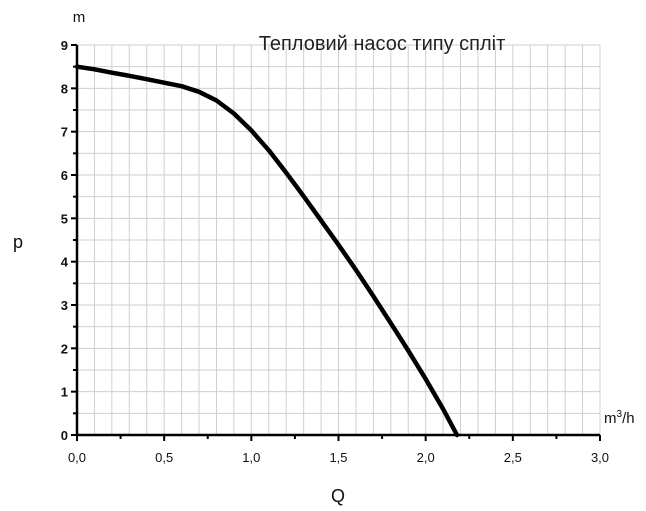 The width and height of the screenshot is (646, 511). Describe the element at coordinates (600, 457) in the screenshot. I see `x-tick-label: 3,0` at that location.